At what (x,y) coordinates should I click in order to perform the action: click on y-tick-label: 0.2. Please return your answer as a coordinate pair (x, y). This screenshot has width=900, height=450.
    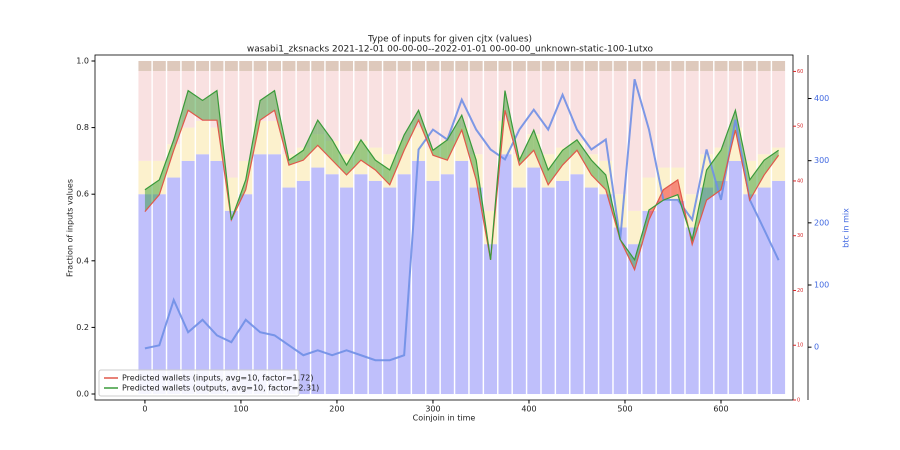
    Looking at the image, I should click on (82, 327).